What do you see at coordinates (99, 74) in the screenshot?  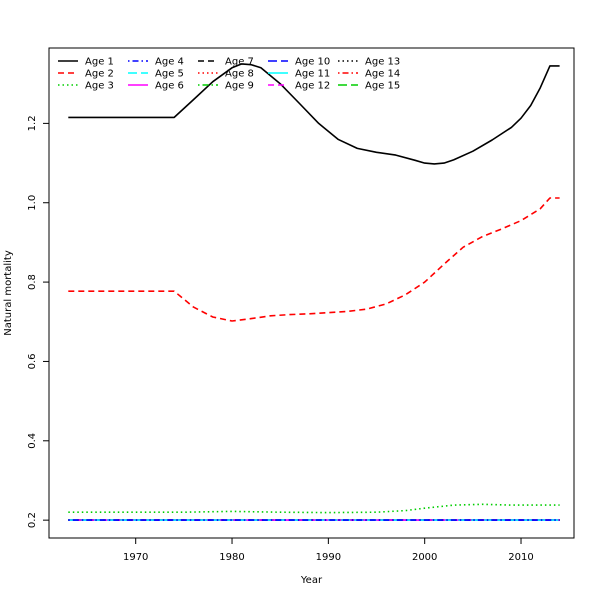 I see `legend-label-age-2: Age 2` at bounding box center [99, 74].